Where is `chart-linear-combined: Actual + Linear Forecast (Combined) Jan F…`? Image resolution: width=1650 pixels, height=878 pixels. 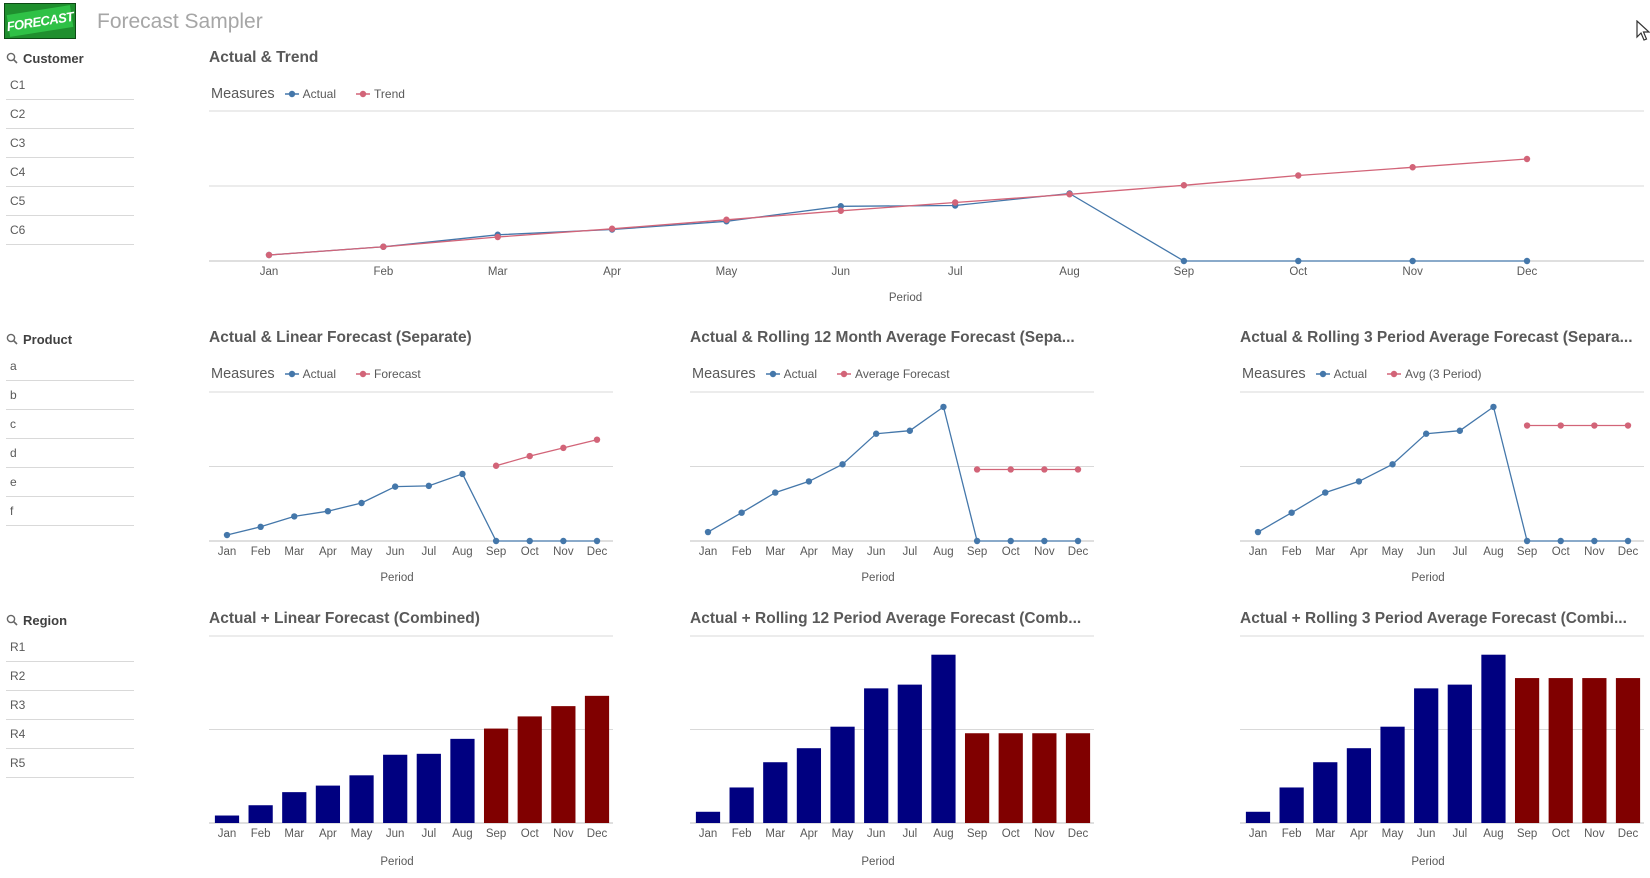 chart-linear-combined: Actual + Linear Forecast (Combined) Jan F… is located at coordinates (414, 744).